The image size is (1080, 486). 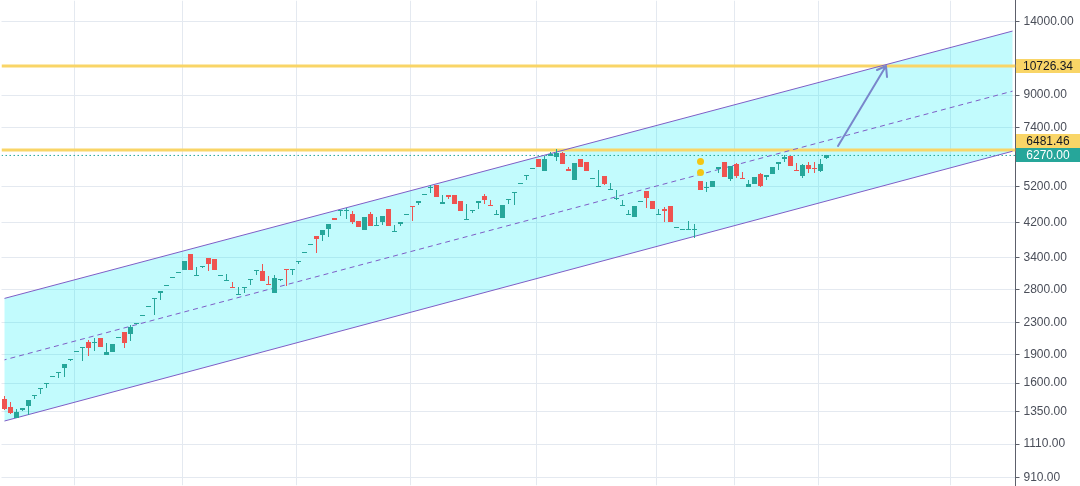 I want to click on y-tick-label: 3400.00, so click(x=1045, y=256).